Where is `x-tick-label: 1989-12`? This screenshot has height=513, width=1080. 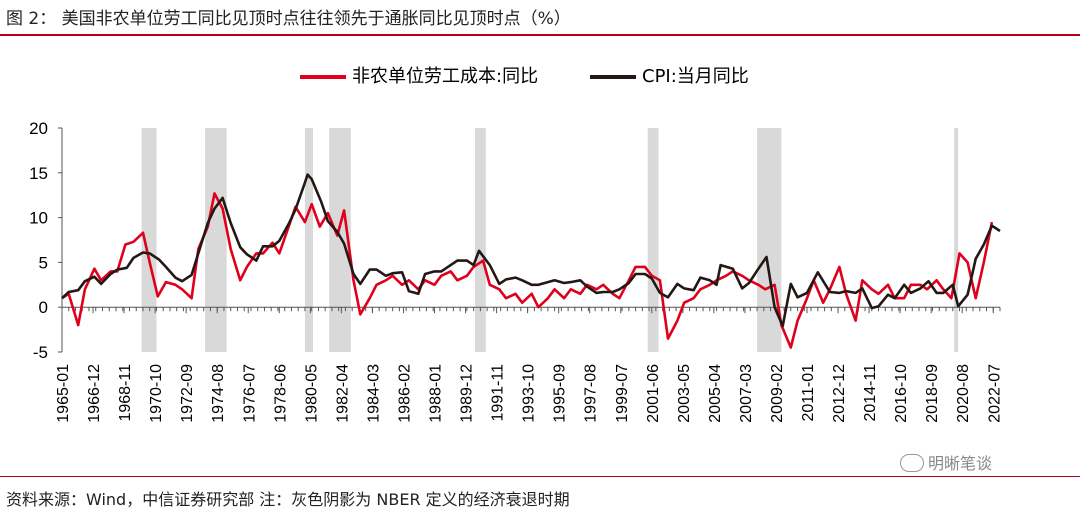
x-tick-label: 1989-12 is located at coordinates (467, 393).